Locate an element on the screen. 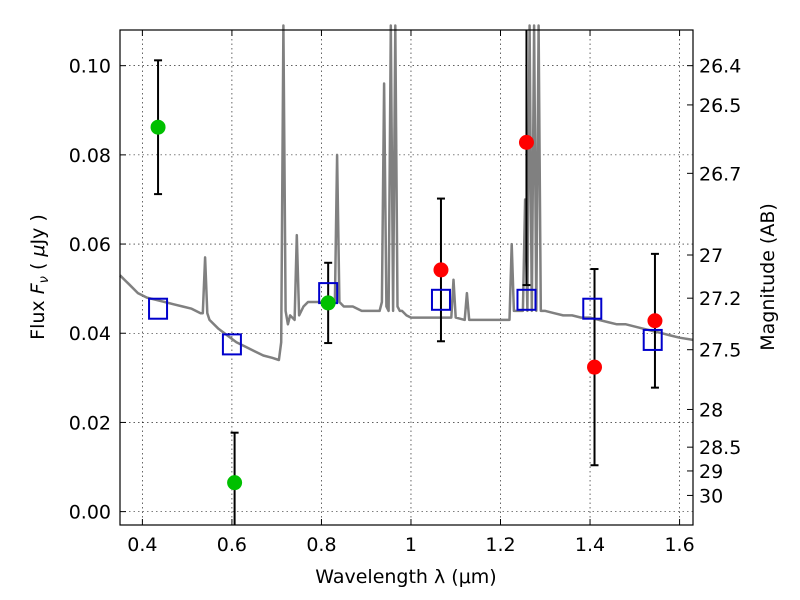  y2-tick-label: 26.5 is located at coordinates (720, 106).